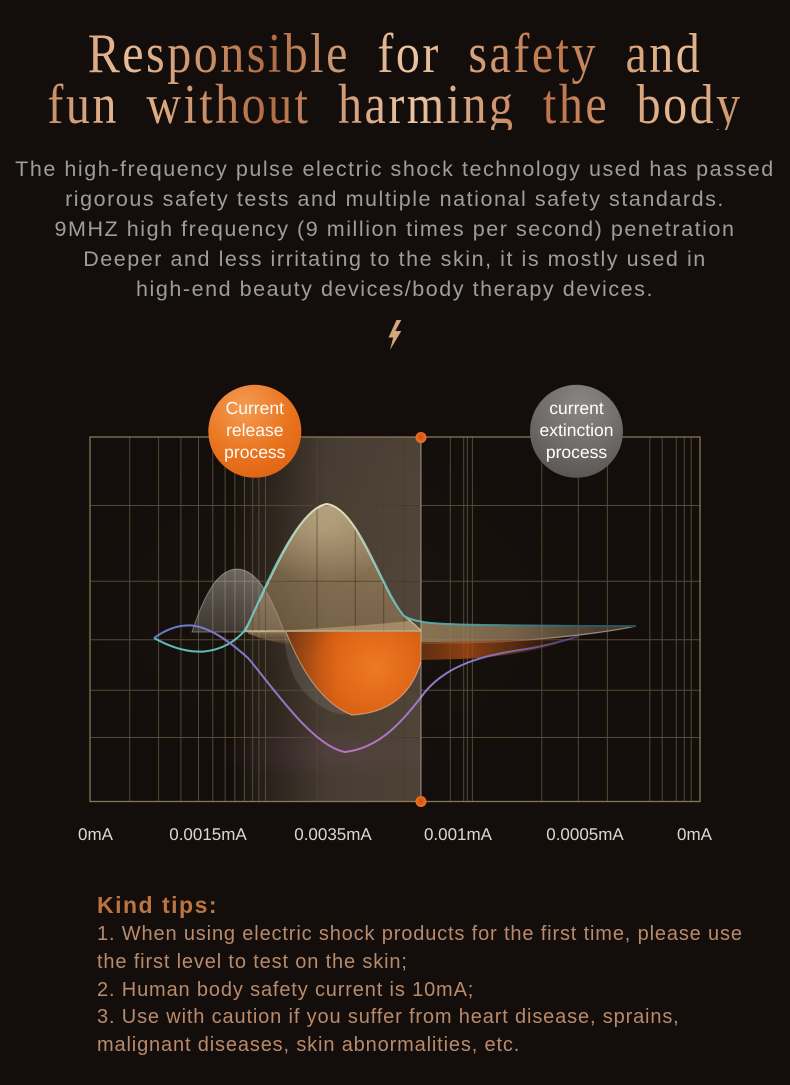  I want to click on svg-text: 0.0005mA, so click(585, 834).